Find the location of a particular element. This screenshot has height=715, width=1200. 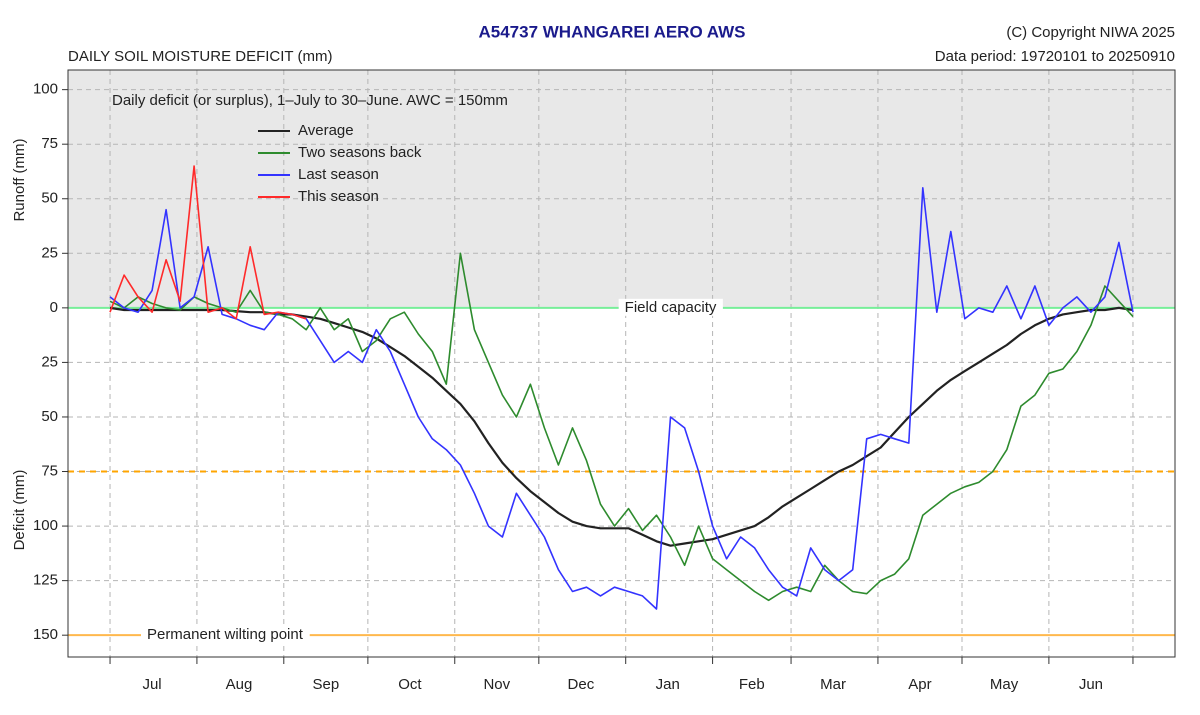

y-axis-label: Runoff (mm) is located at coordinates (19, 179).